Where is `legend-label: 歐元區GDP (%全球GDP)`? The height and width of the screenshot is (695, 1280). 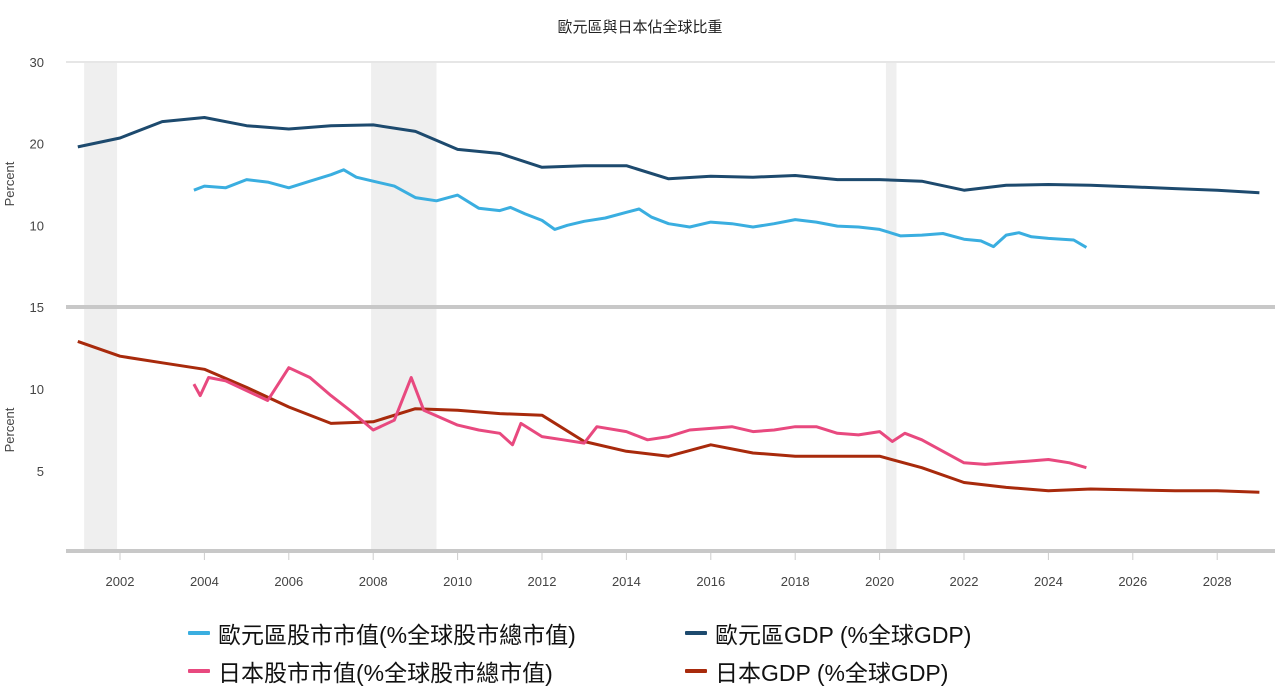 legend-label: 歐元區GDP (%全球GDP) is located at coordinates (843, 635).